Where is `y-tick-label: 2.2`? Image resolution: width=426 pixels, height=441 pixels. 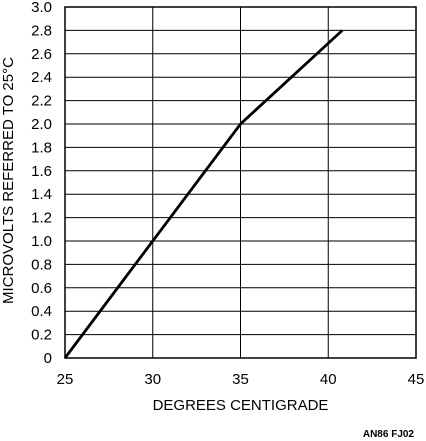
y-tick-label: 2.2 is located at coordinates (41, 101).